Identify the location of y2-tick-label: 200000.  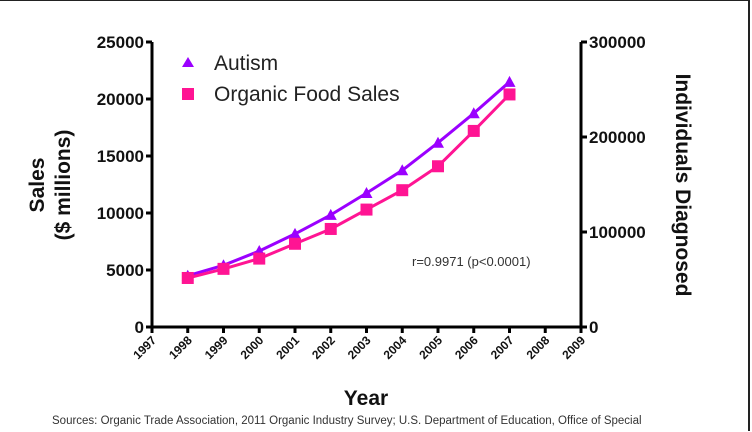
(617, 137).